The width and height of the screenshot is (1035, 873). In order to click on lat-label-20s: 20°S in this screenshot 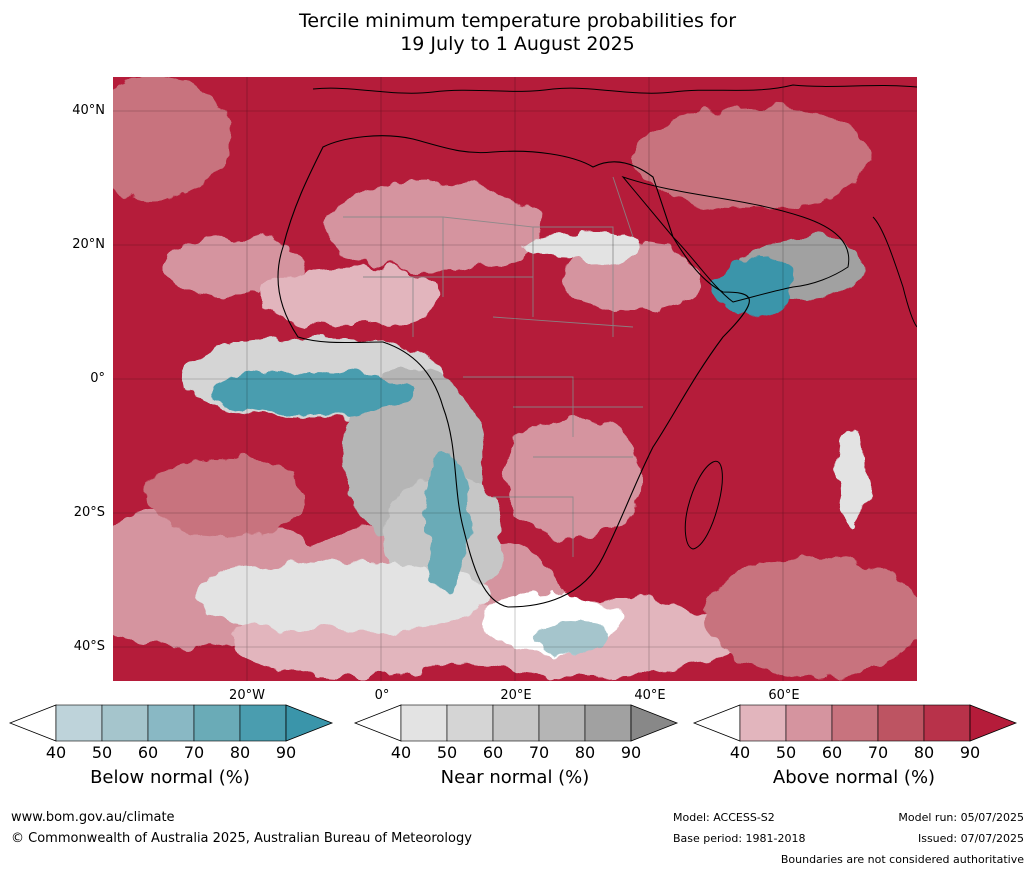, I will do `click(89, 512)`.